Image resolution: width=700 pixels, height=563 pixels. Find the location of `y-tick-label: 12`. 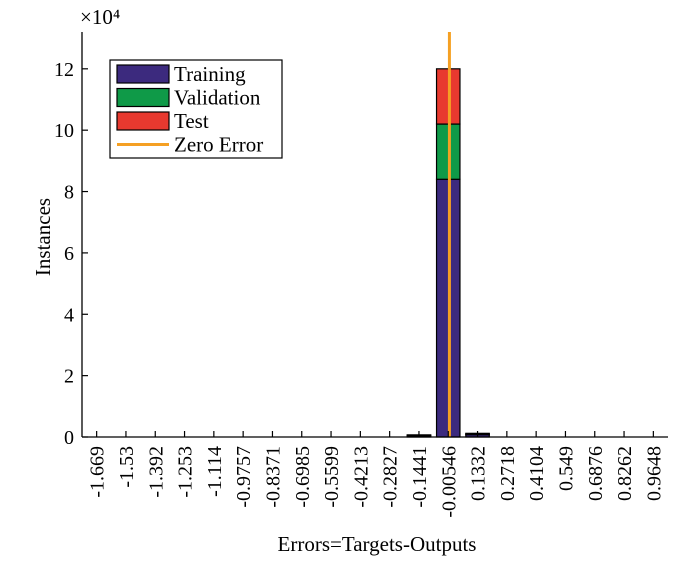

y-tick-label: 12 is located at coordinates (64, 70).